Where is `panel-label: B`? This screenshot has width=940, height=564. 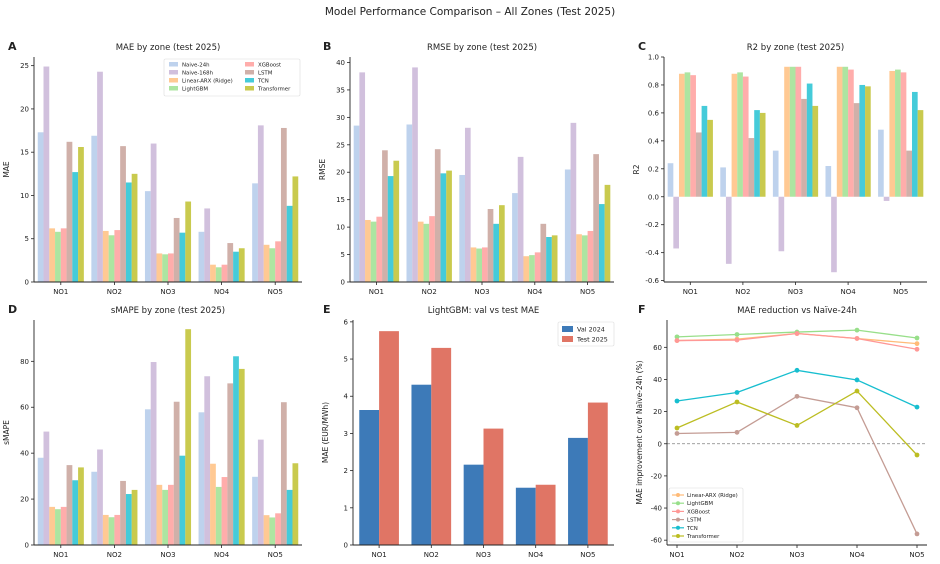 panel-label: B is located at coordinates (327, 46).